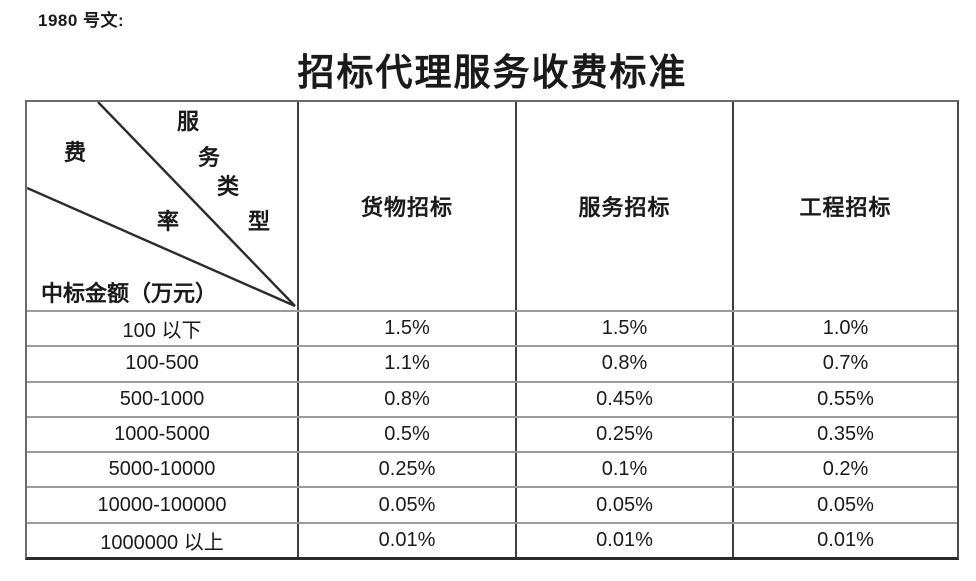  I want to click on rate-cell: 0.5%, so click(408, 434).